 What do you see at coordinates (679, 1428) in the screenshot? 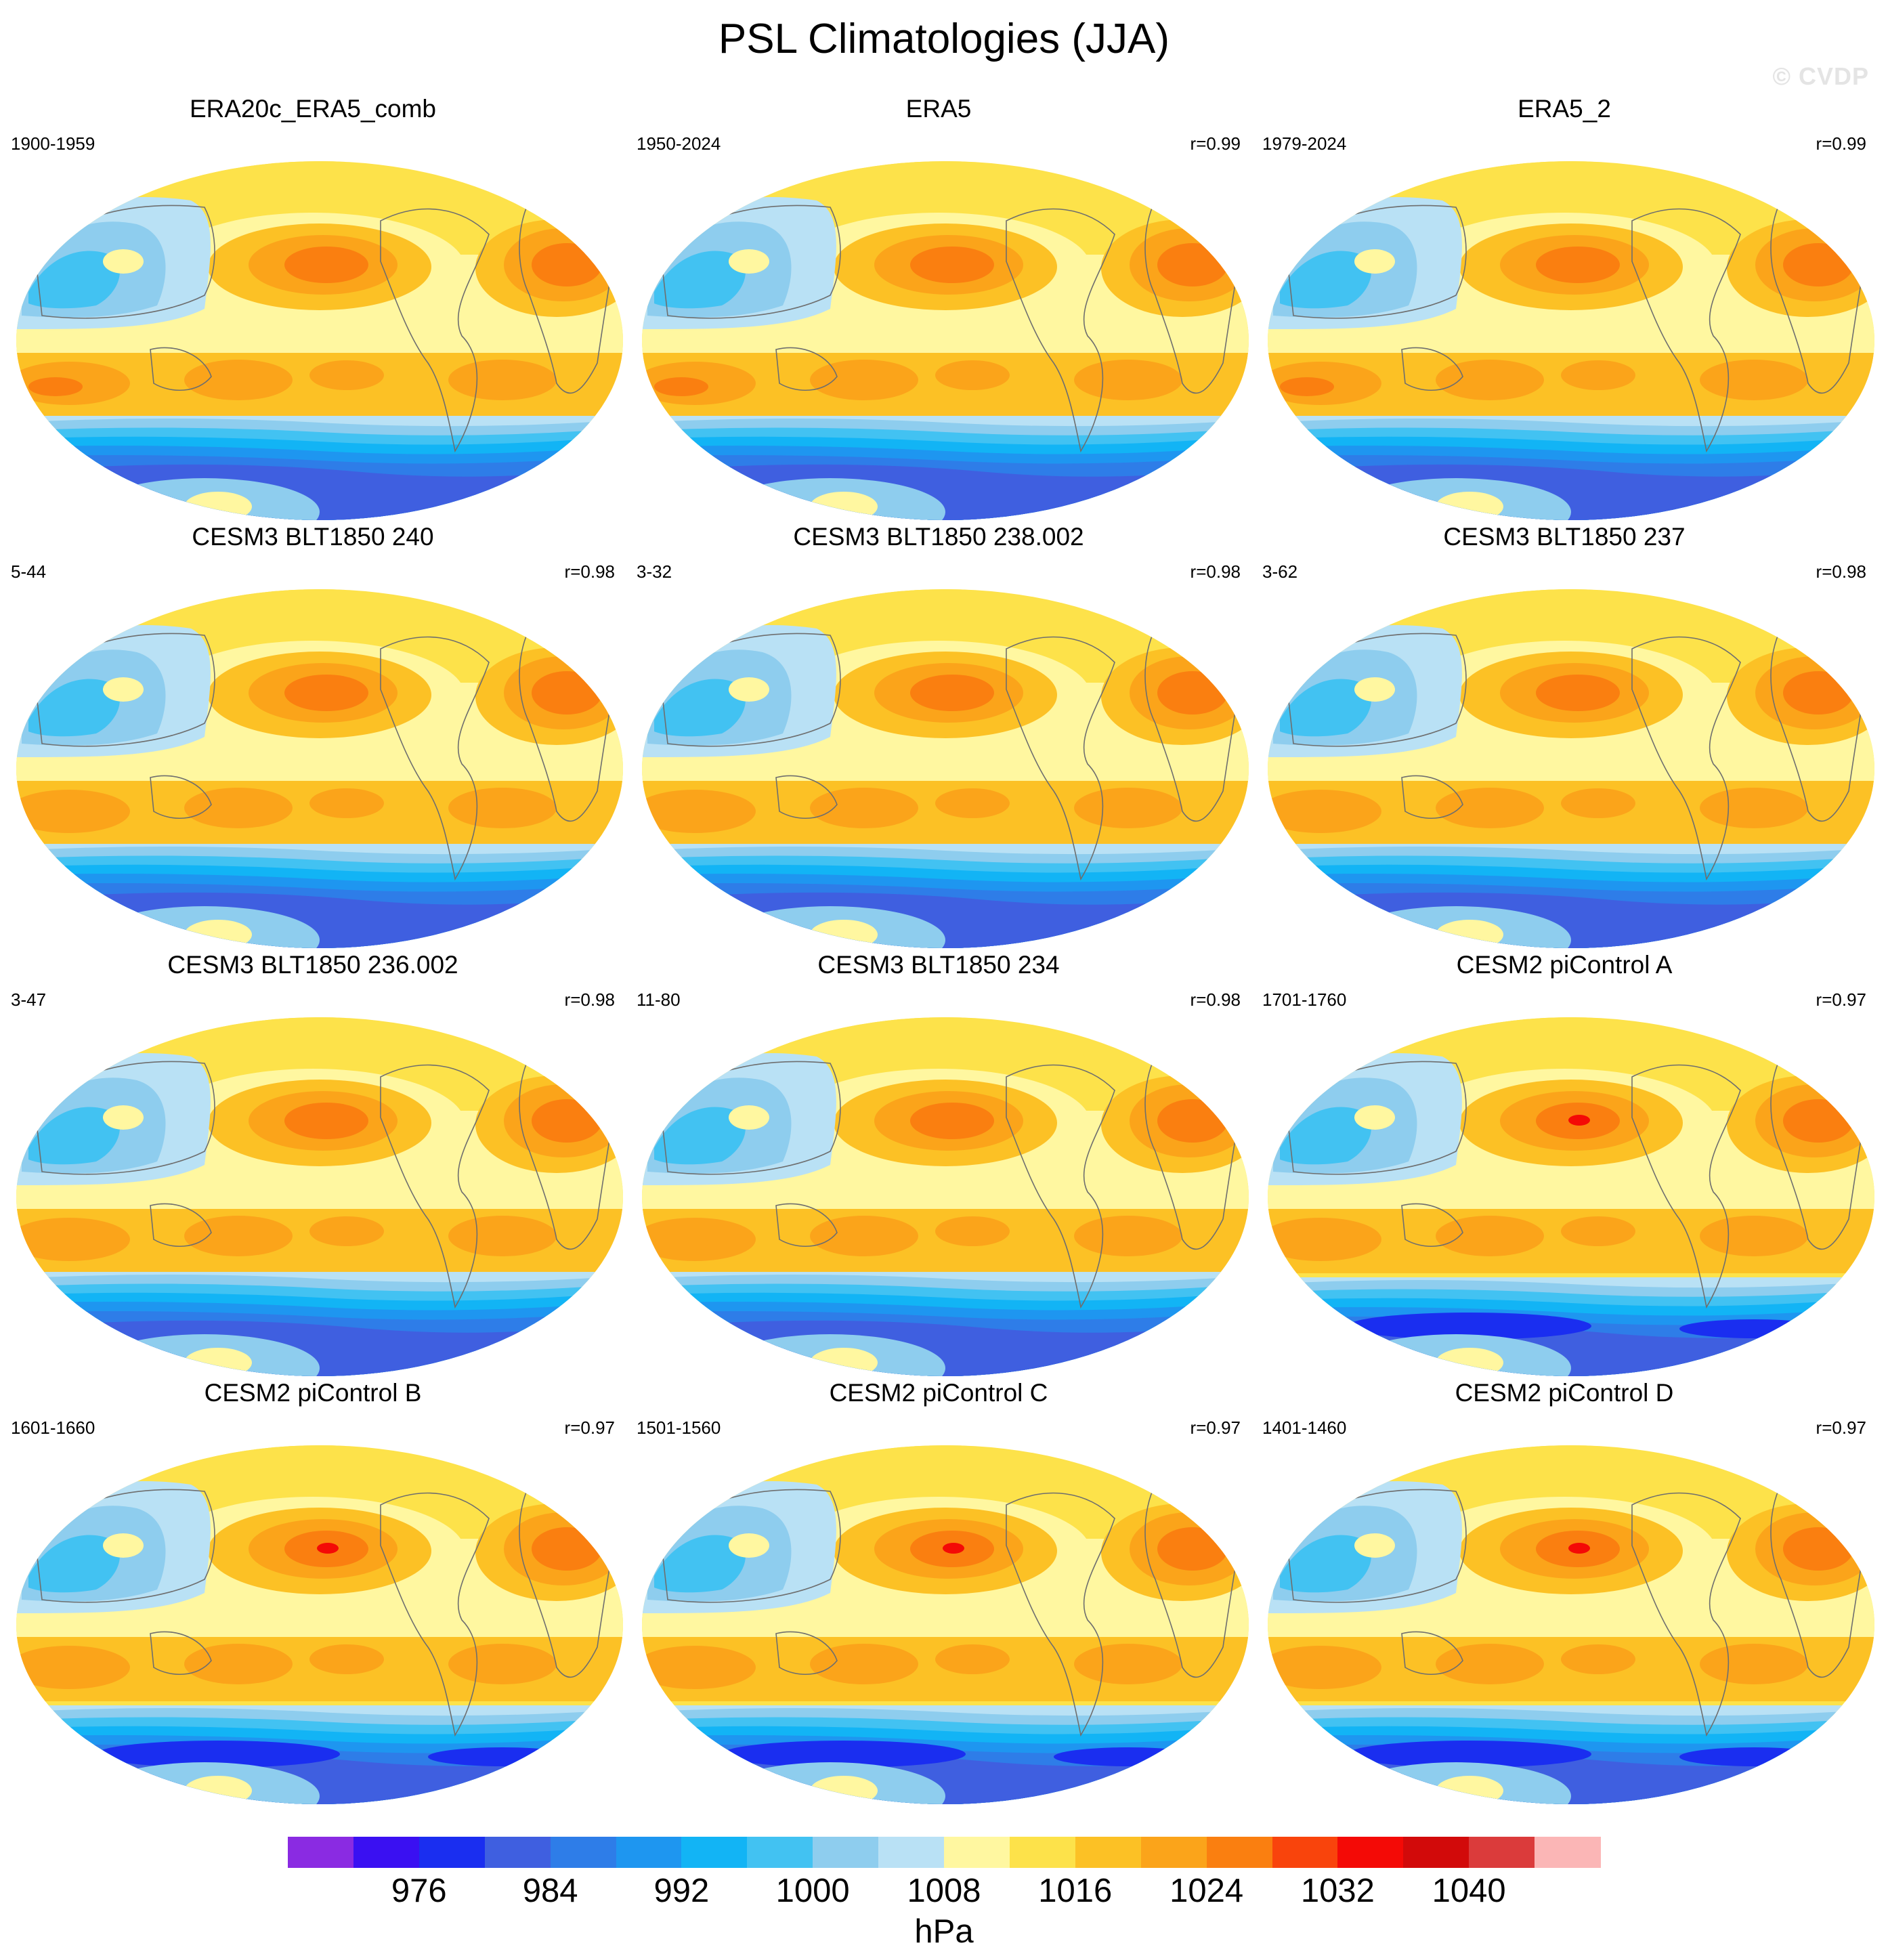
I see `panel-years: 1501-1560` at bounding box center [679, 1428].